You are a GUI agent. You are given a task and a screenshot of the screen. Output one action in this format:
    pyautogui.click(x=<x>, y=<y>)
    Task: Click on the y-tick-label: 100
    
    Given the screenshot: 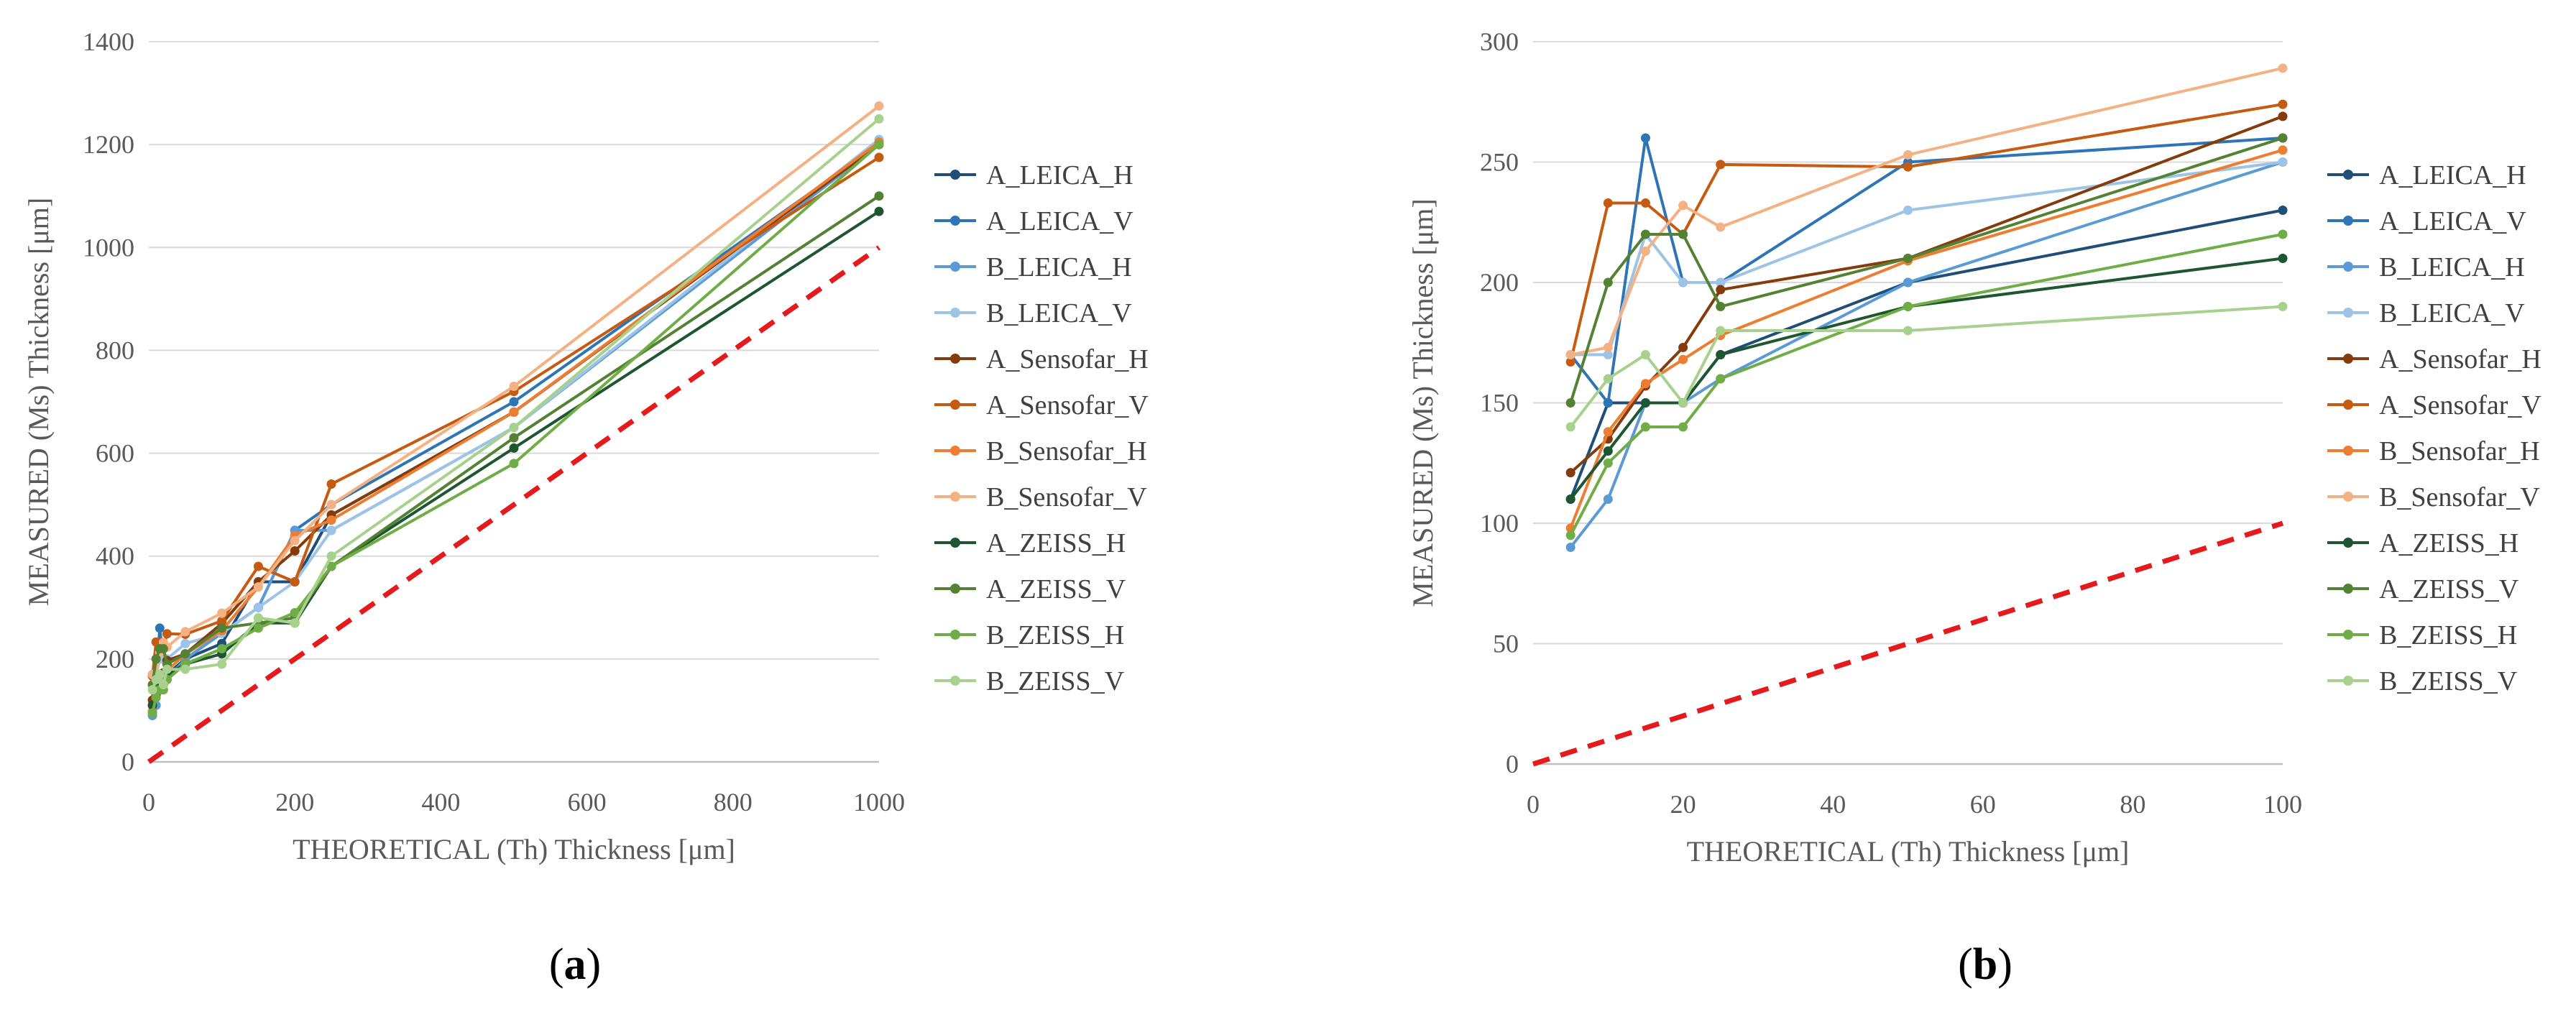 What is the action you would take?
    pyautogui.click(x=1499, y=523)
    